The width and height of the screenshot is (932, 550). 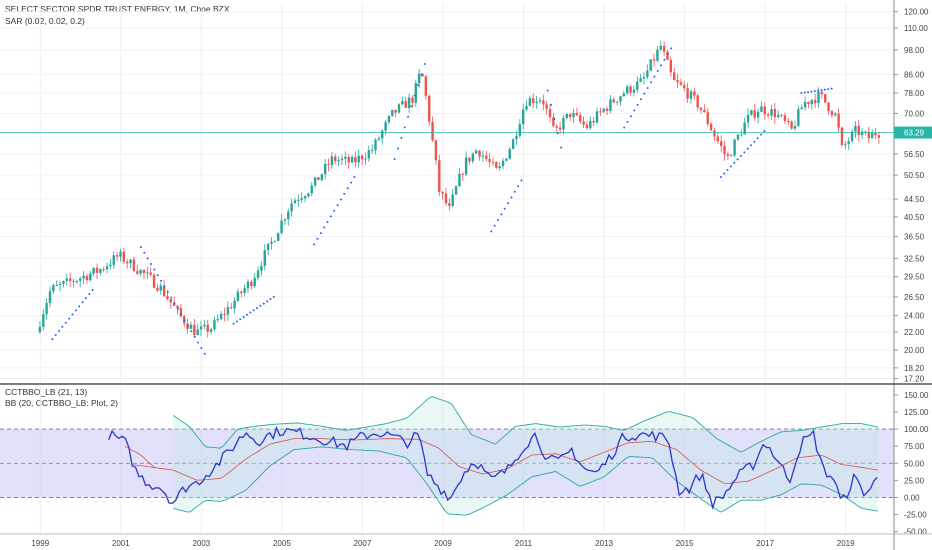 I want to click on y-tick-label: 17.20, so click(x=914, y=379).